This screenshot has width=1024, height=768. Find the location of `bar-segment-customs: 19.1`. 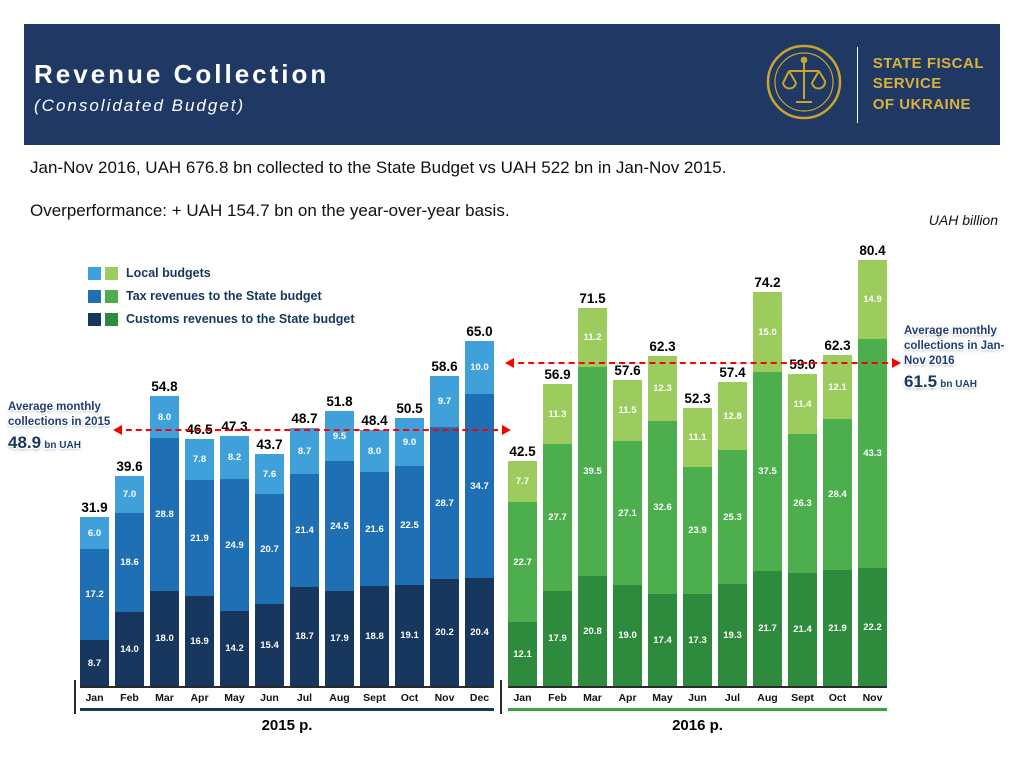

bar-segment-customs: 19.1 is located at coordinates (409, 635).